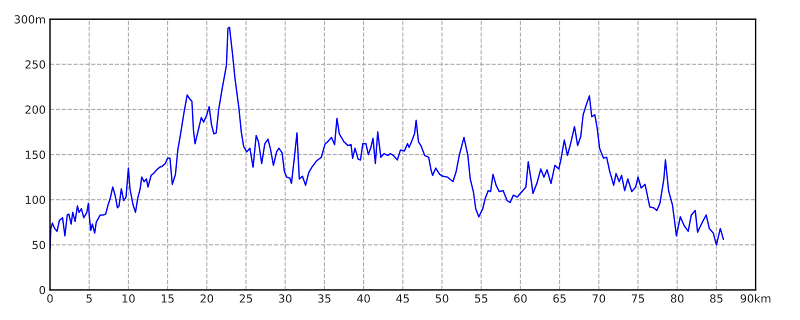 This screenshot has width=800, height=320. What do you see at coordinates (755, 298) in the screenshot?
I see `x-tick-label: 90km` at bounding box center [755, 298].